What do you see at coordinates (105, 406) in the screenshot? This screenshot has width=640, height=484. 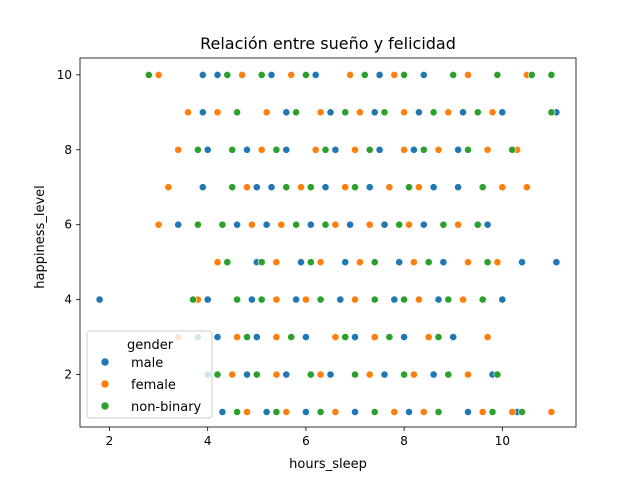 I see `legend-marker-non-binary` at bounding box center [105, 406].